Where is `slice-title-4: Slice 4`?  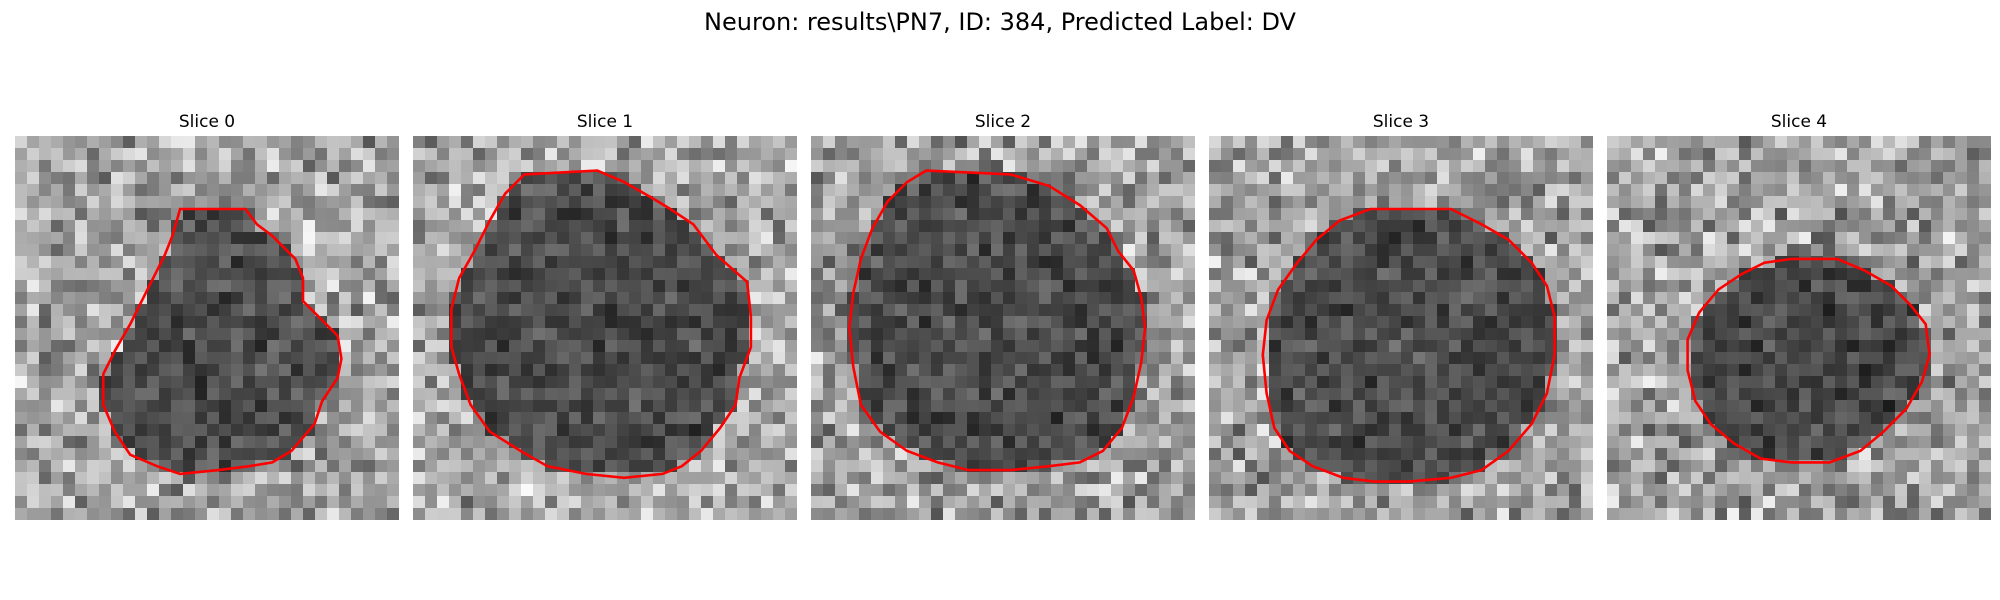 slice-title-4: Slice 4 is located at coordinates (1799, 122).